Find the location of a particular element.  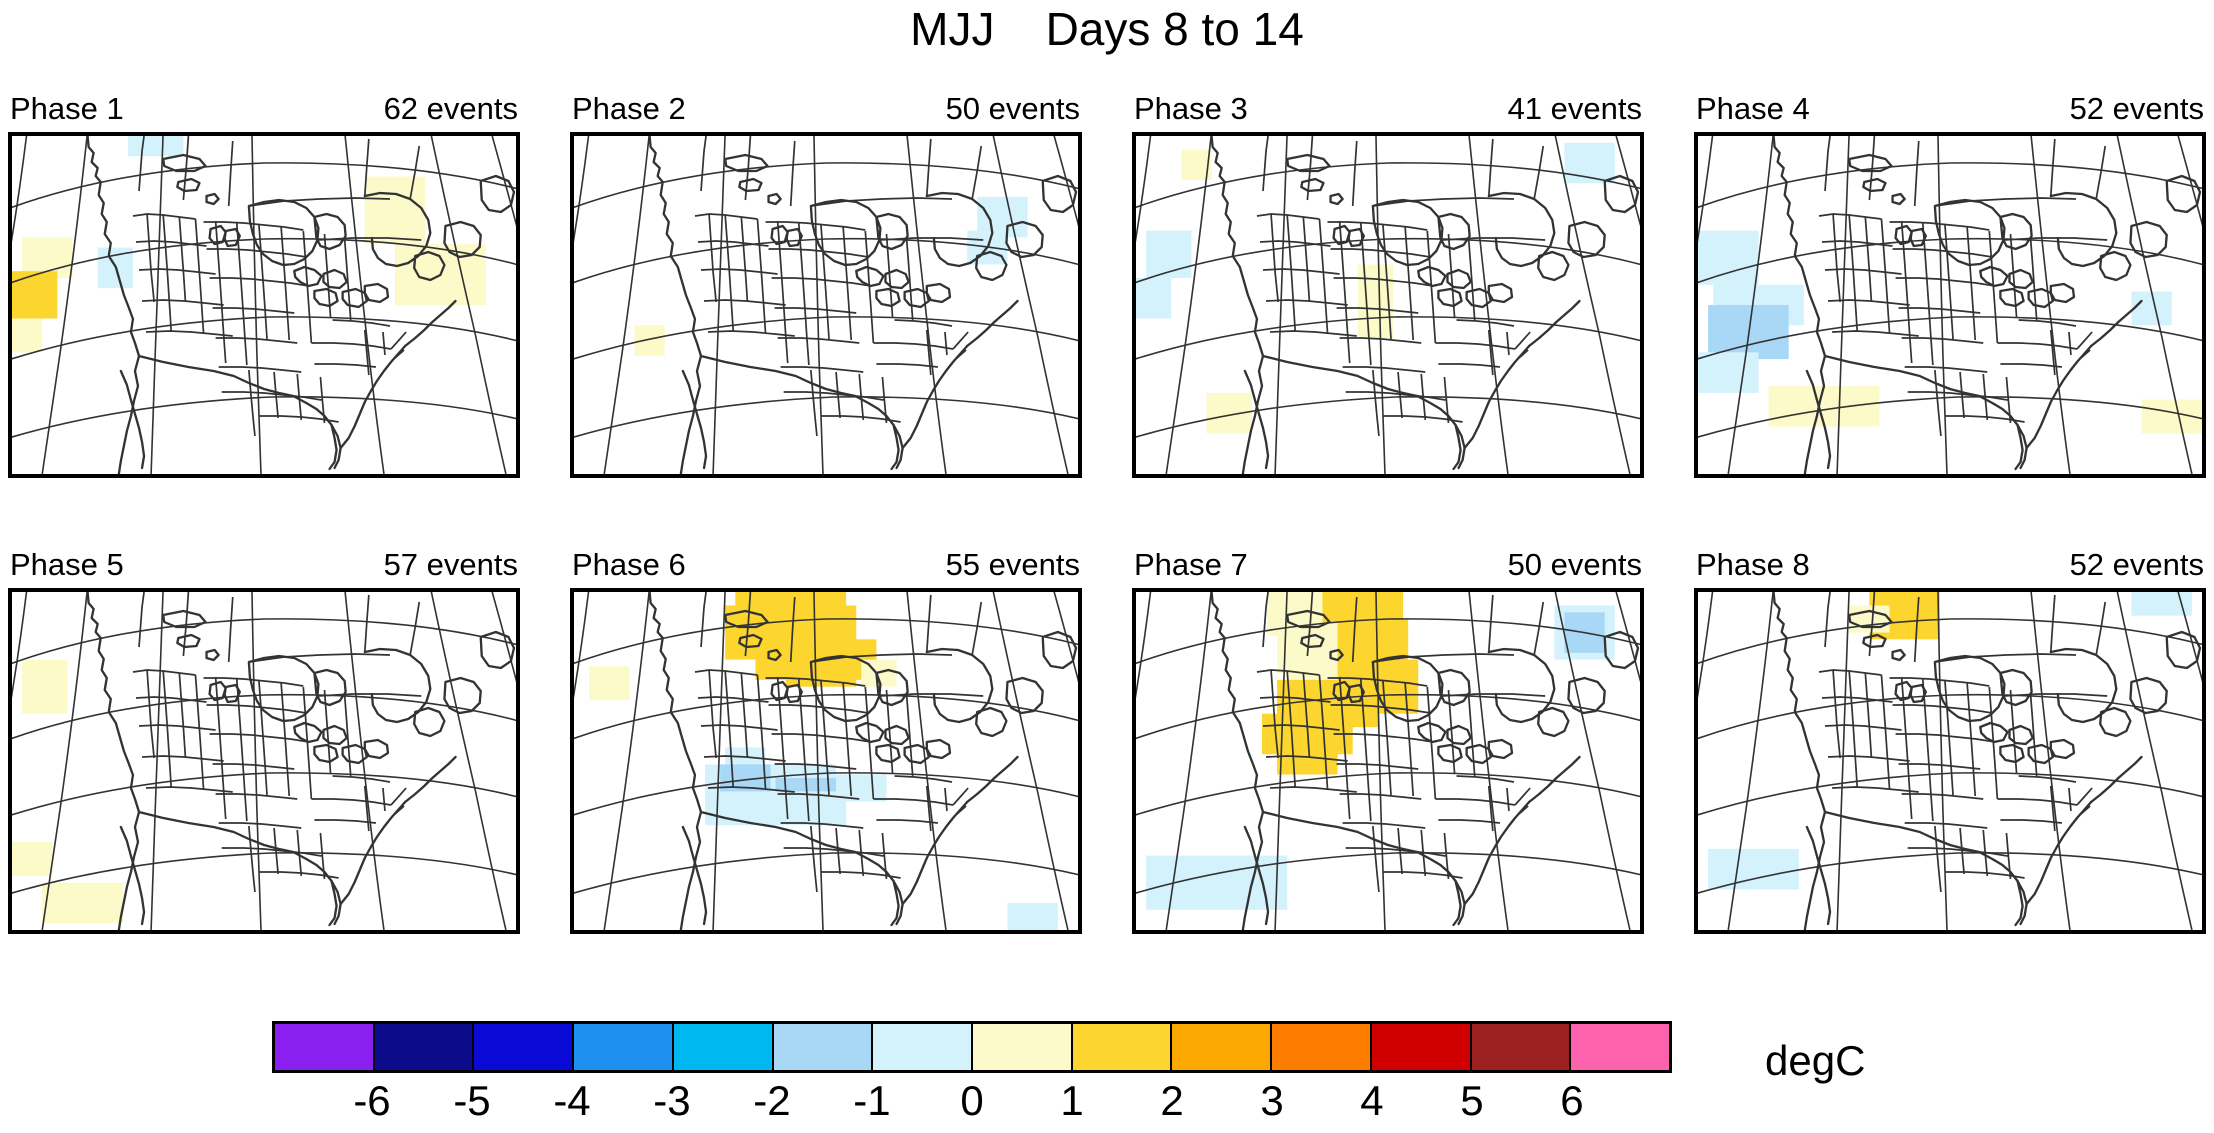

map-panel-phase-5: Phase 5 57 events is located at coordinates (264, 741).